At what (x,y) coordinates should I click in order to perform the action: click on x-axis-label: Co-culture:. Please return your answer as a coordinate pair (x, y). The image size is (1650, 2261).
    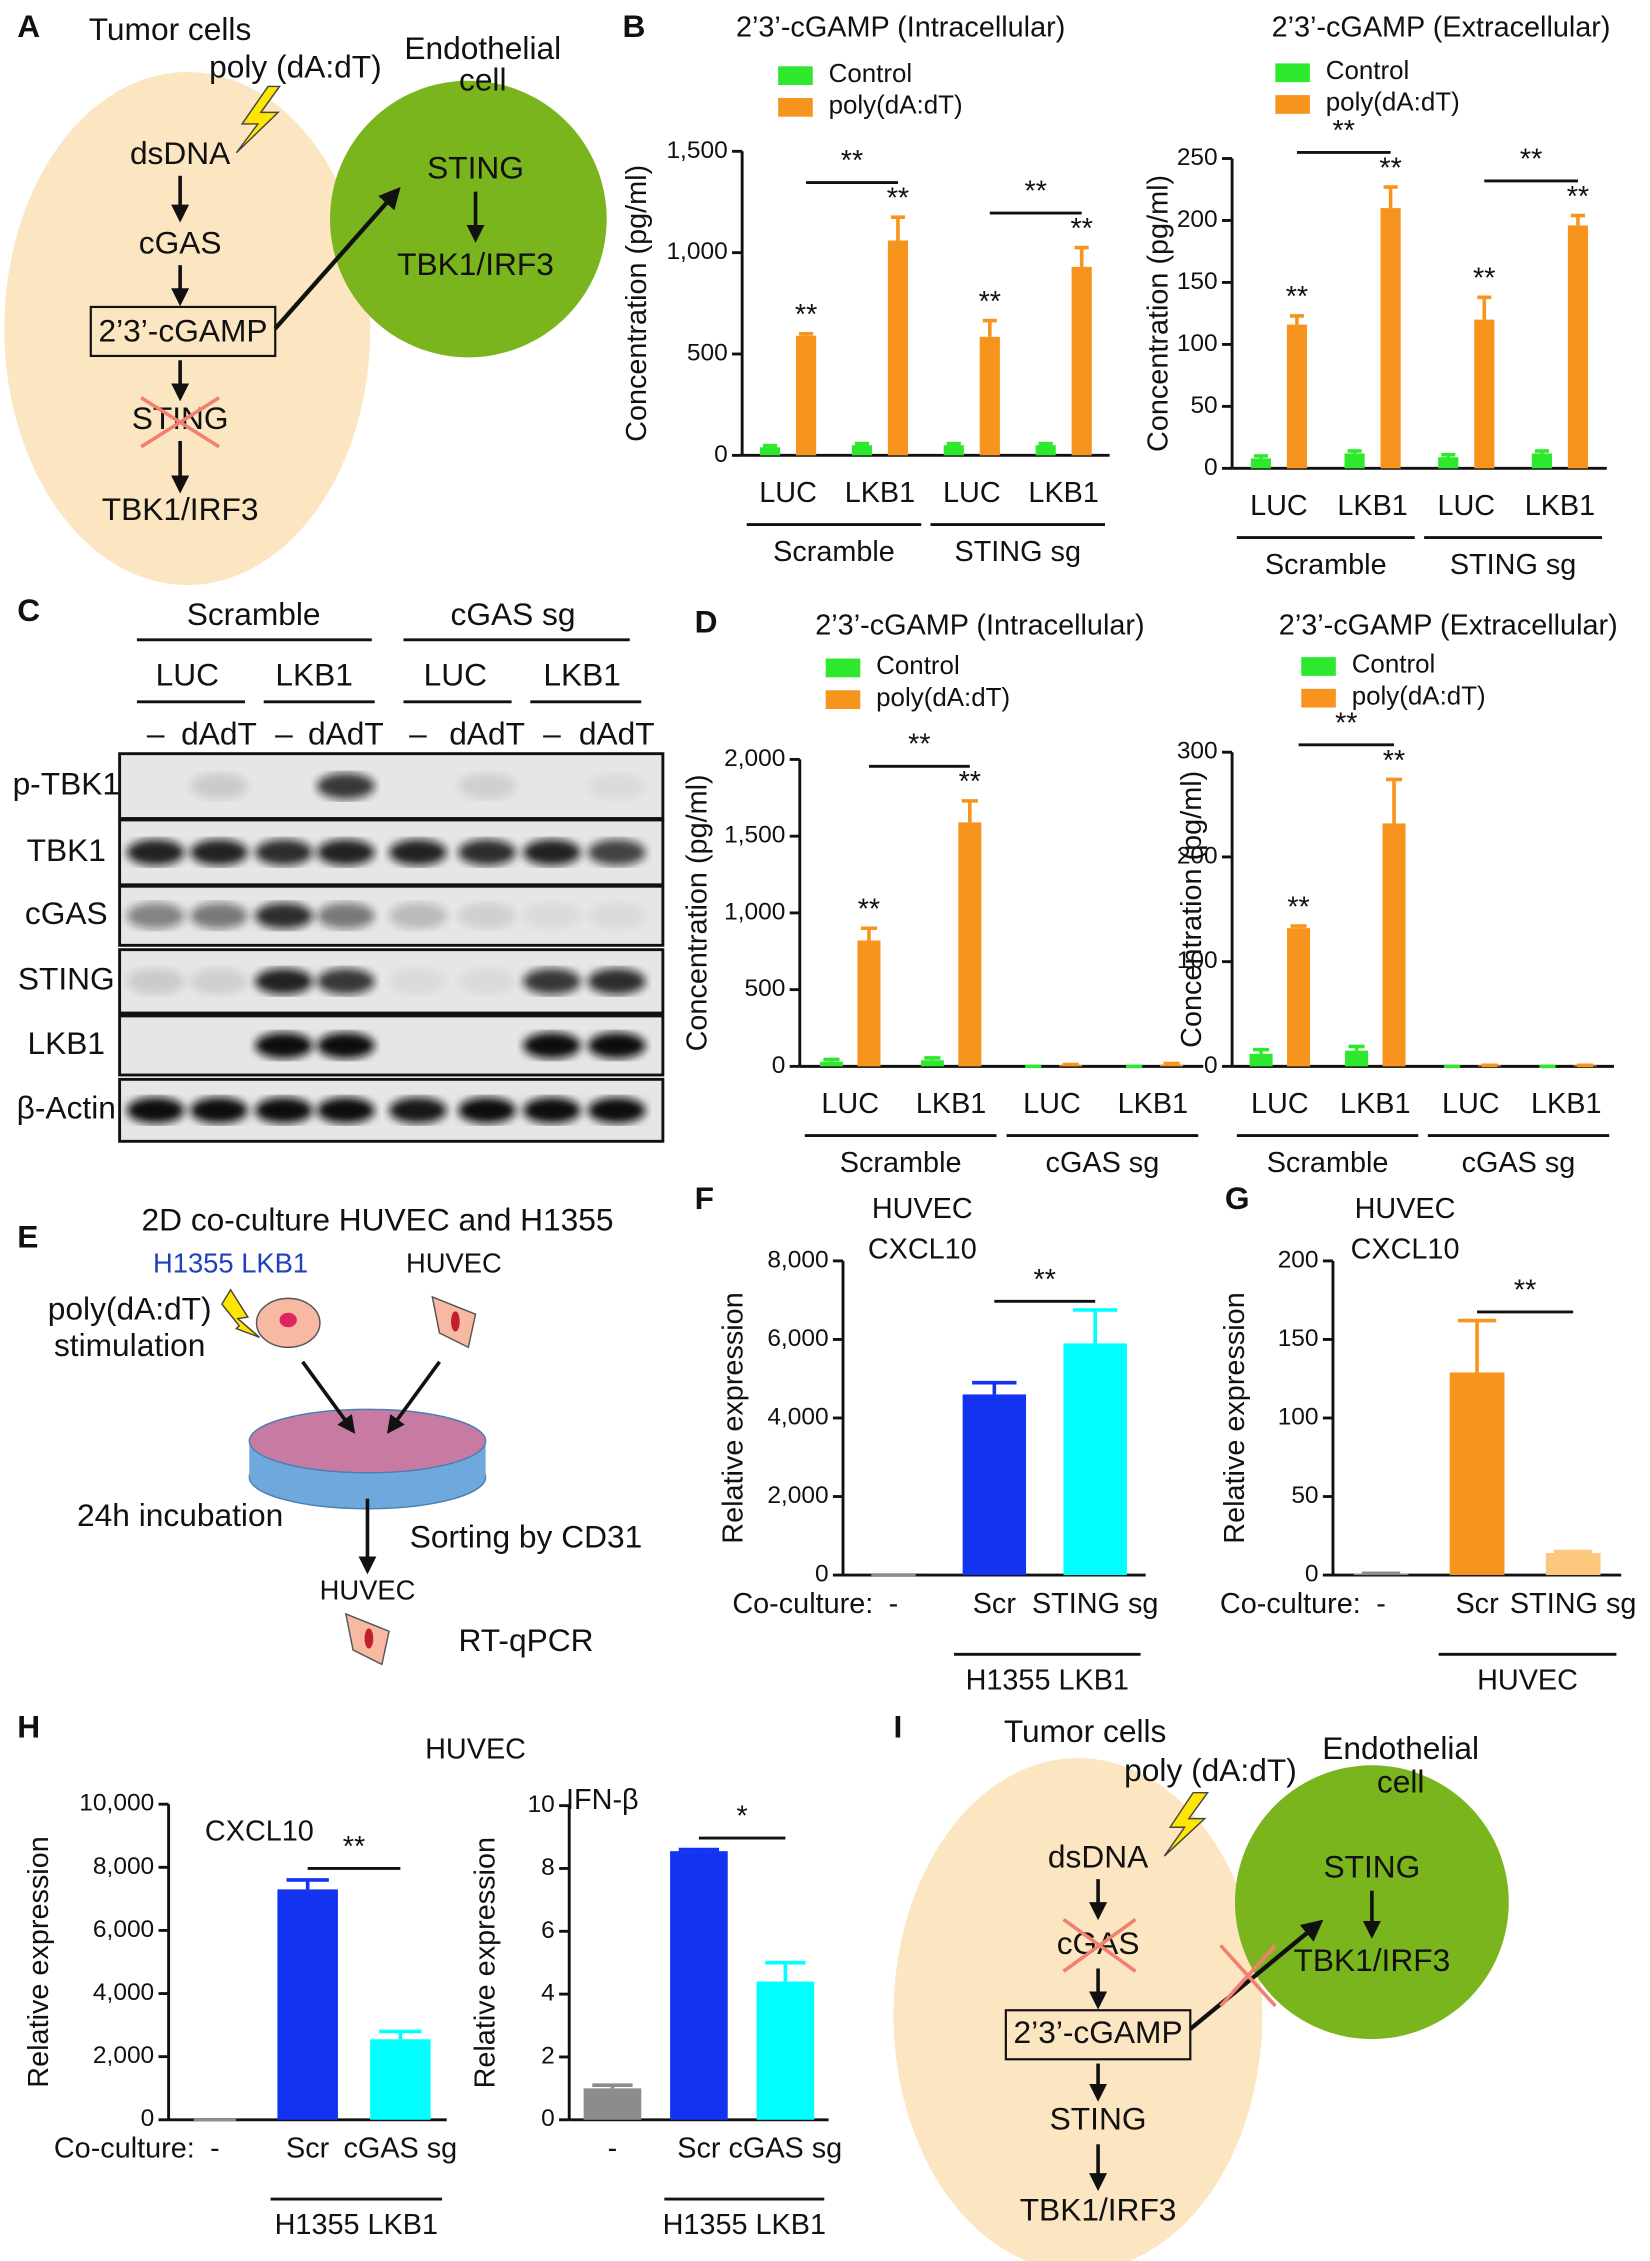
    Looking at the image, I should click on (124, 2149).